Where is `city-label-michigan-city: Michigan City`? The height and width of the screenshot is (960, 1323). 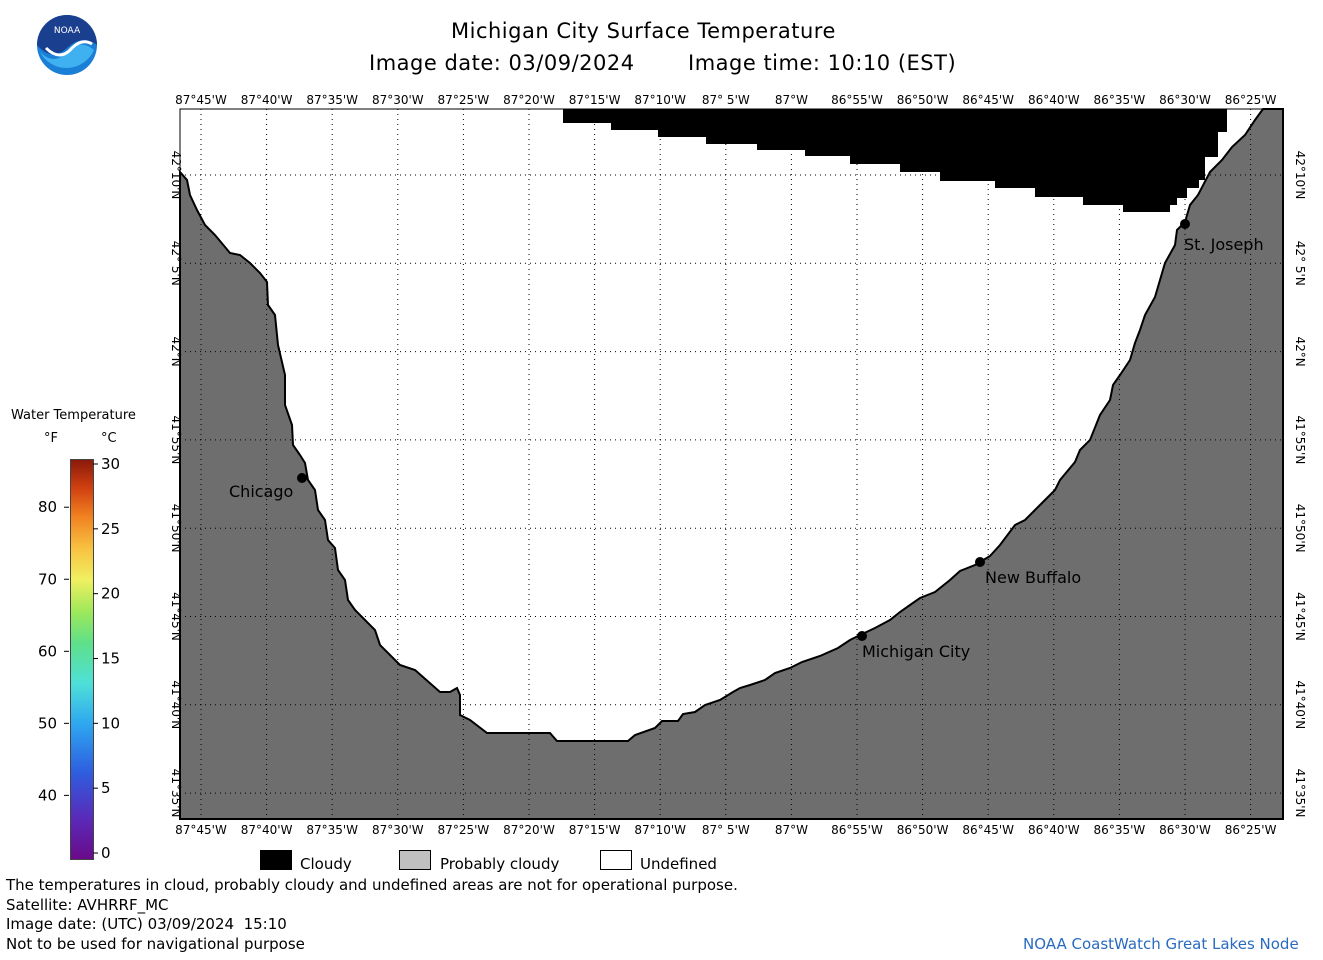
city-label-michigan-city: Michigan City is located at coordinates (916, 651).